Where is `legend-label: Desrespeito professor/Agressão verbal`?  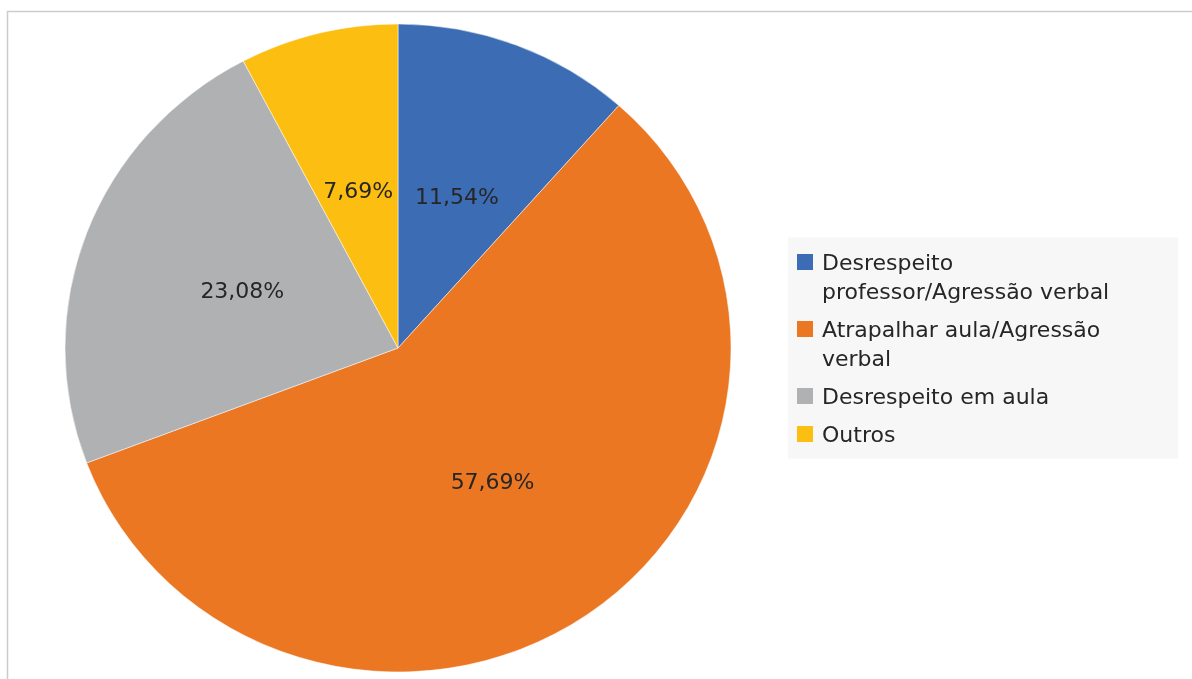 legend-label: Desrespeito professor/Agressão verbal is located at coordinates (966, 276).